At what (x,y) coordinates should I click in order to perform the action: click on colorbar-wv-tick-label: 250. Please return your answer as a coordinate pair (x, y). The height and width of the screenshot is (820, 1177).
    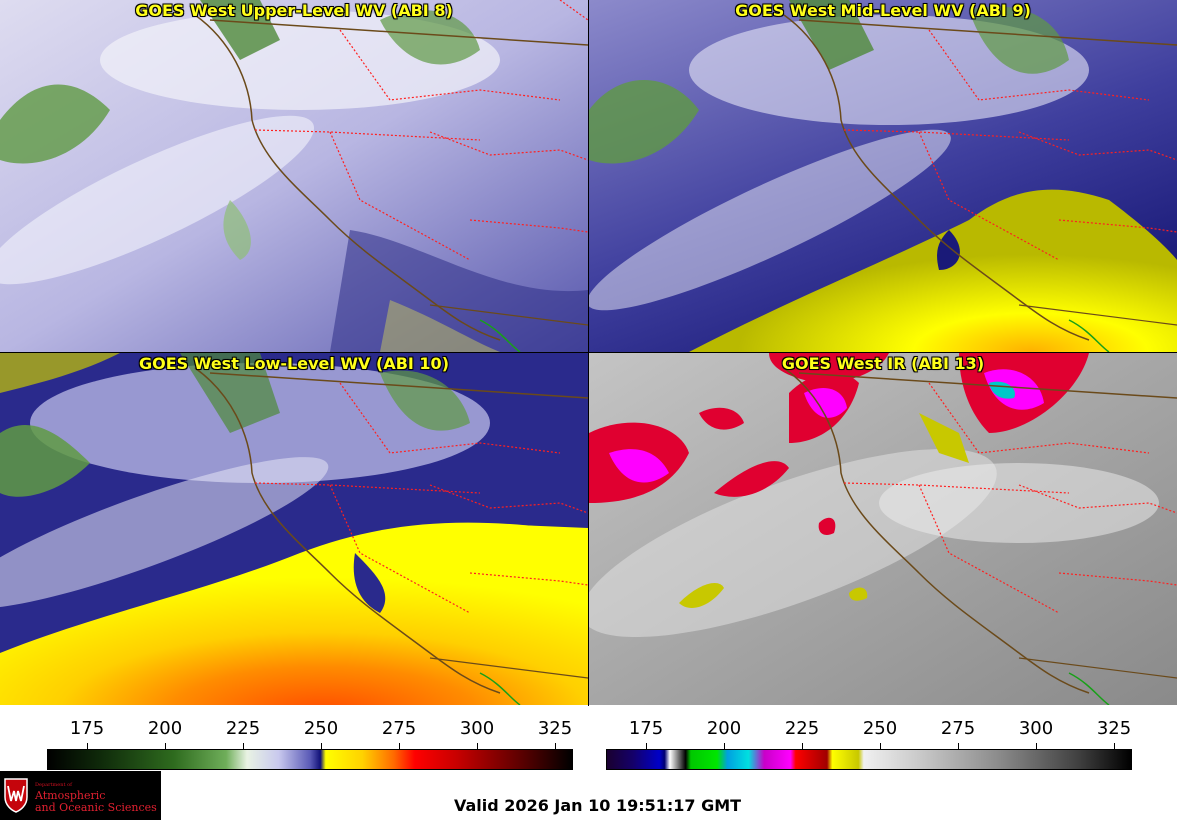
    Looking at the image, I should click on (321, 728).